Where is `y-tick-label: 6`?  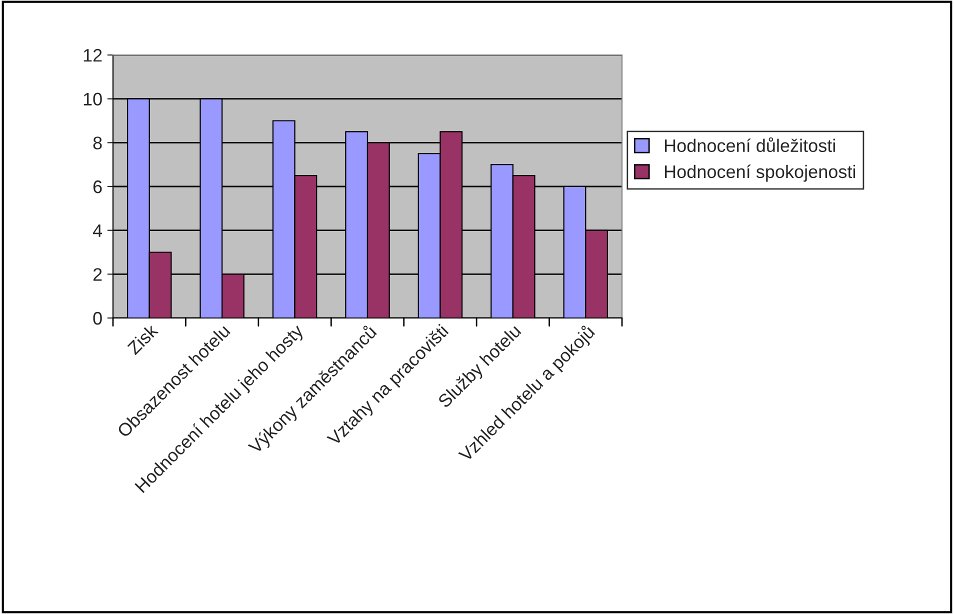
y-tick-label: 6 is located at coordinates (97, 187).